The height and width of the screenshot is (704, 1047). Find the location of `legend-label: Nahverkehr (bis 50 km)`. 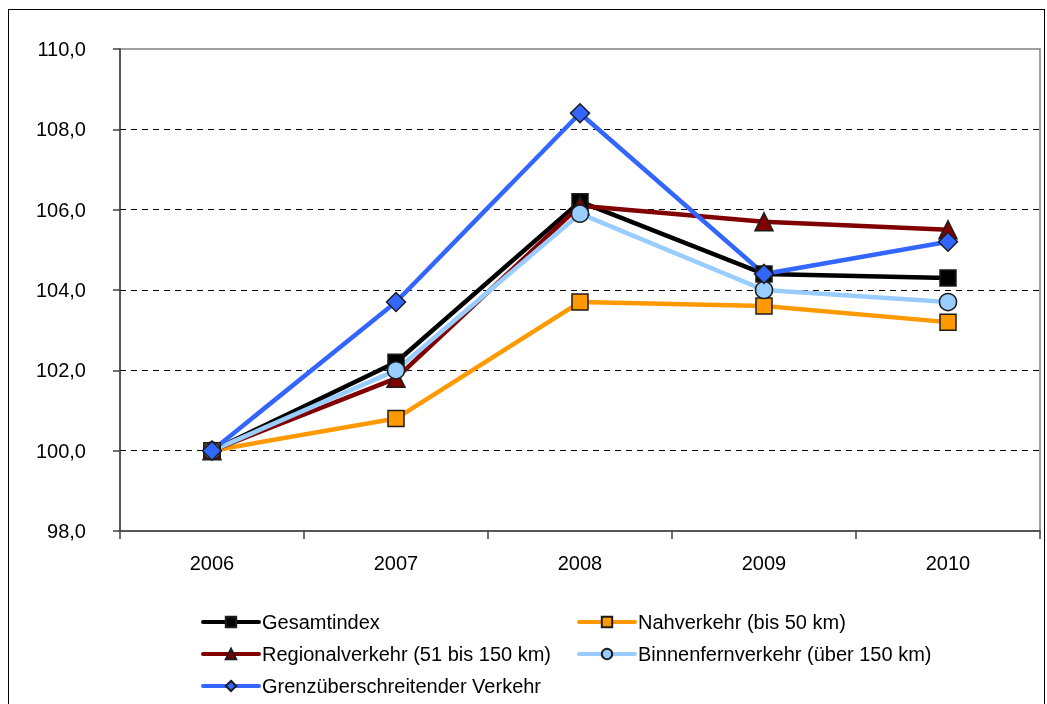

legend-label: Nahverkehr (bis 50 km) is located at coordinates (742, 622).